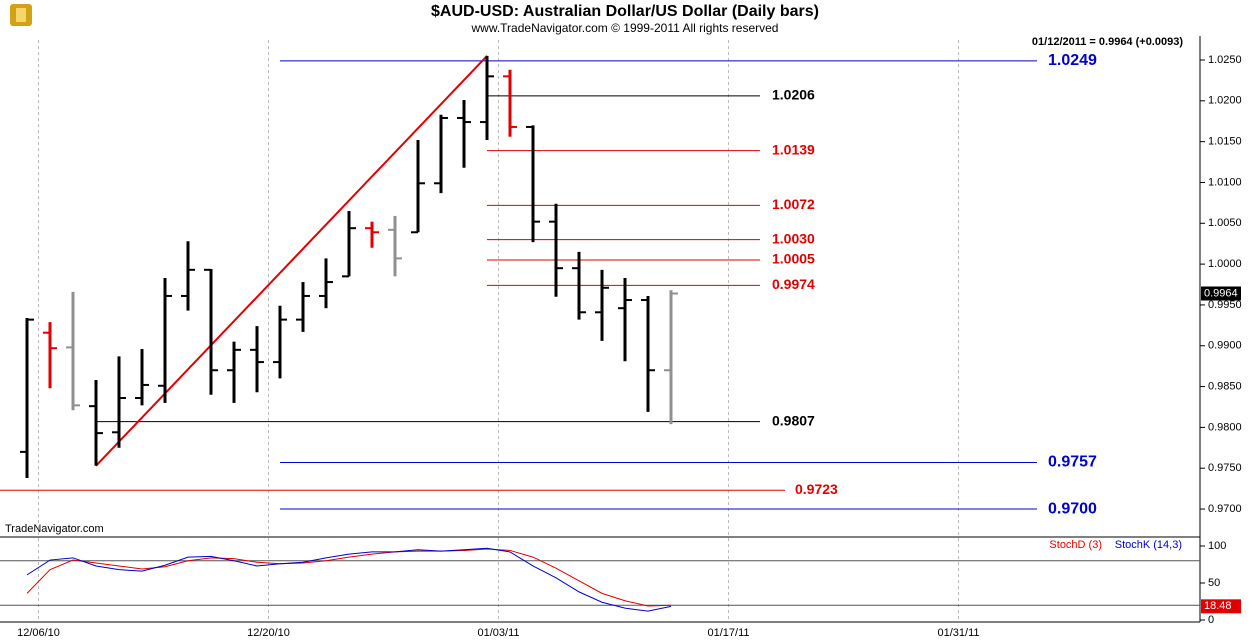  I want to click on y-tick-label: 1.0150, so click(1225, 142).